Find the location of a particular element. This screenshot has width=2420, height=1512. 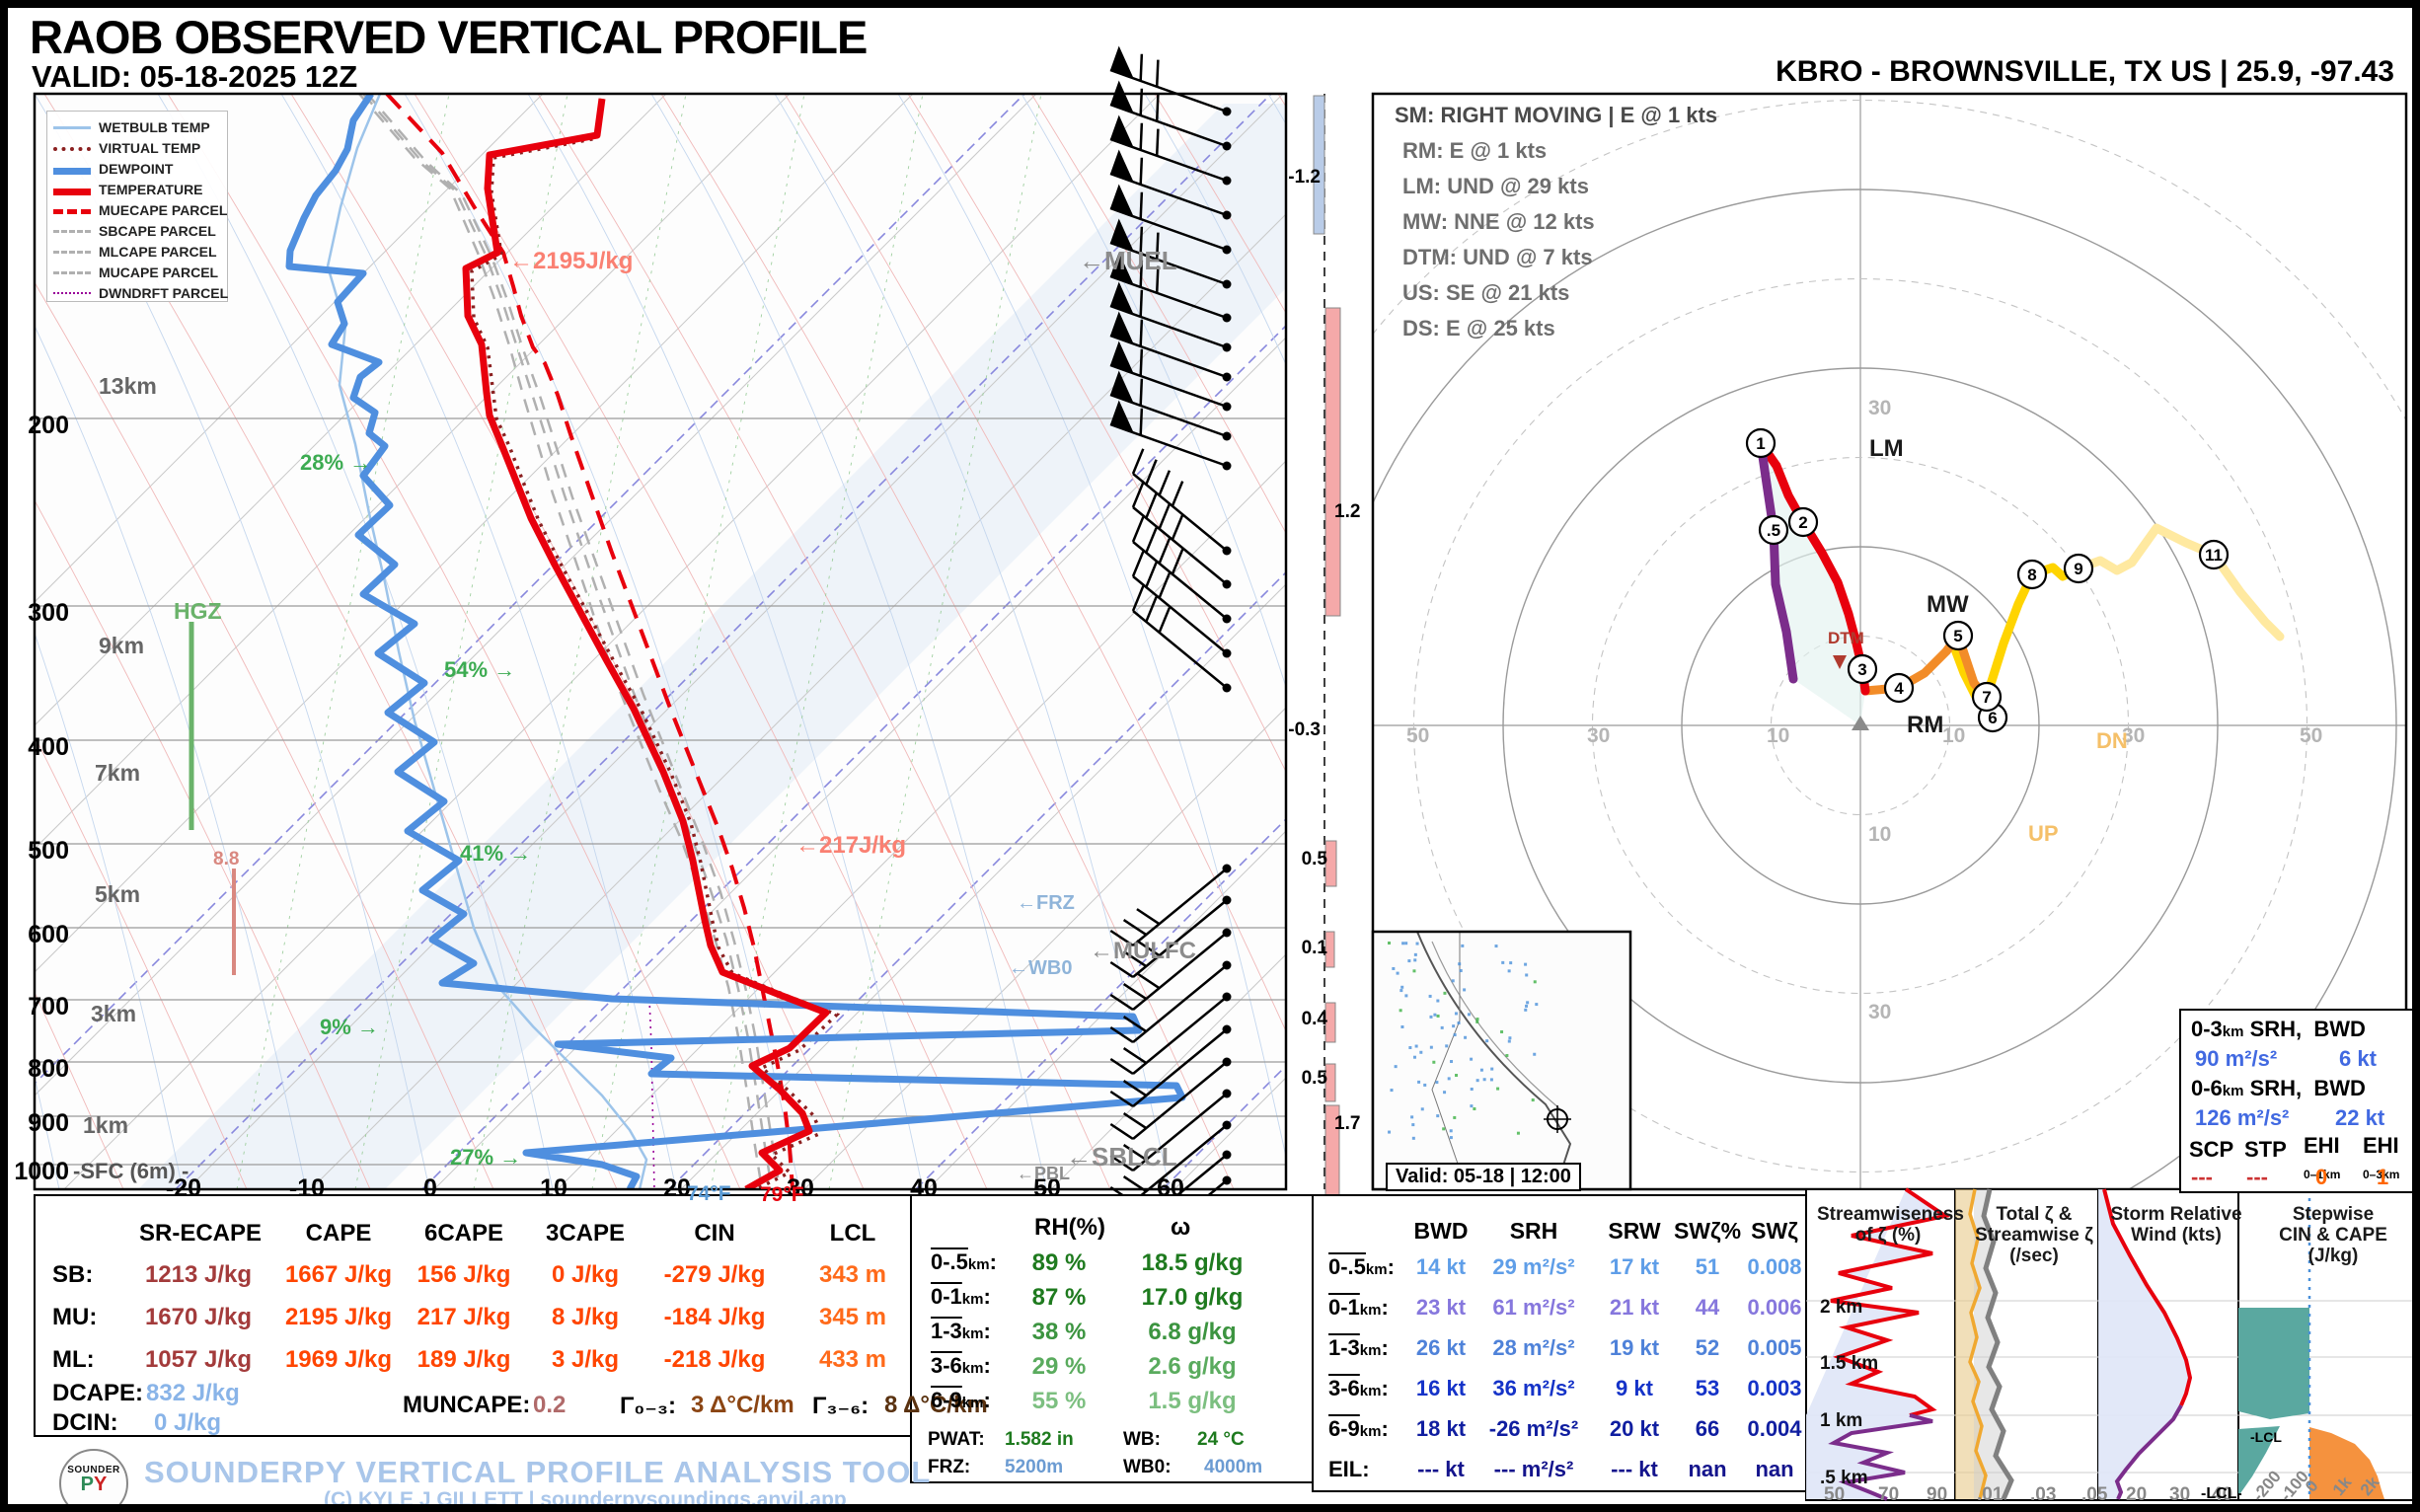

thermo-value: -218 J/kg is located at coordinates (714, 1359).